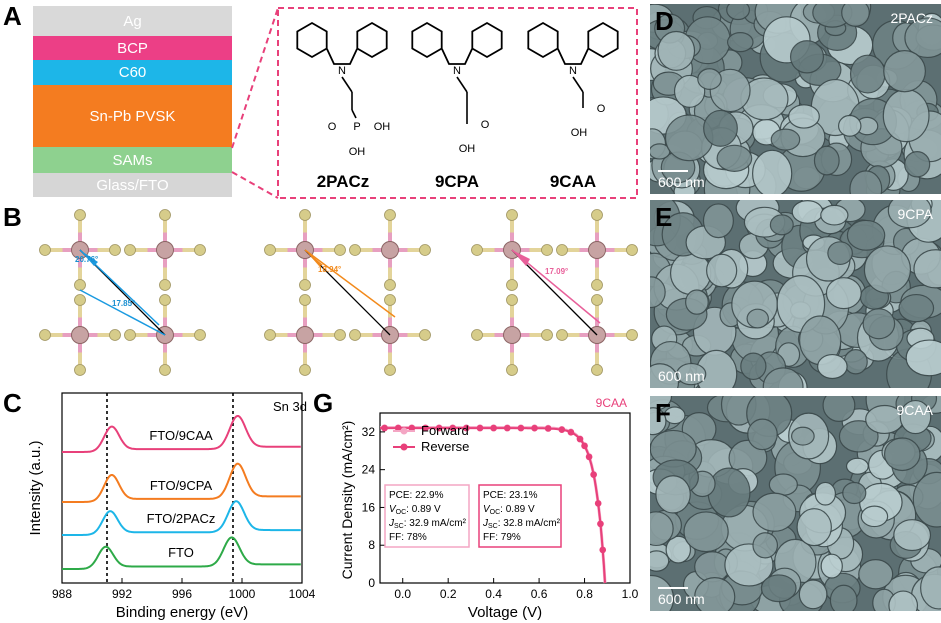 The height and width of the screenshot is (623, 941). I want to click on x-tick-label: 988, so click(62, 594).